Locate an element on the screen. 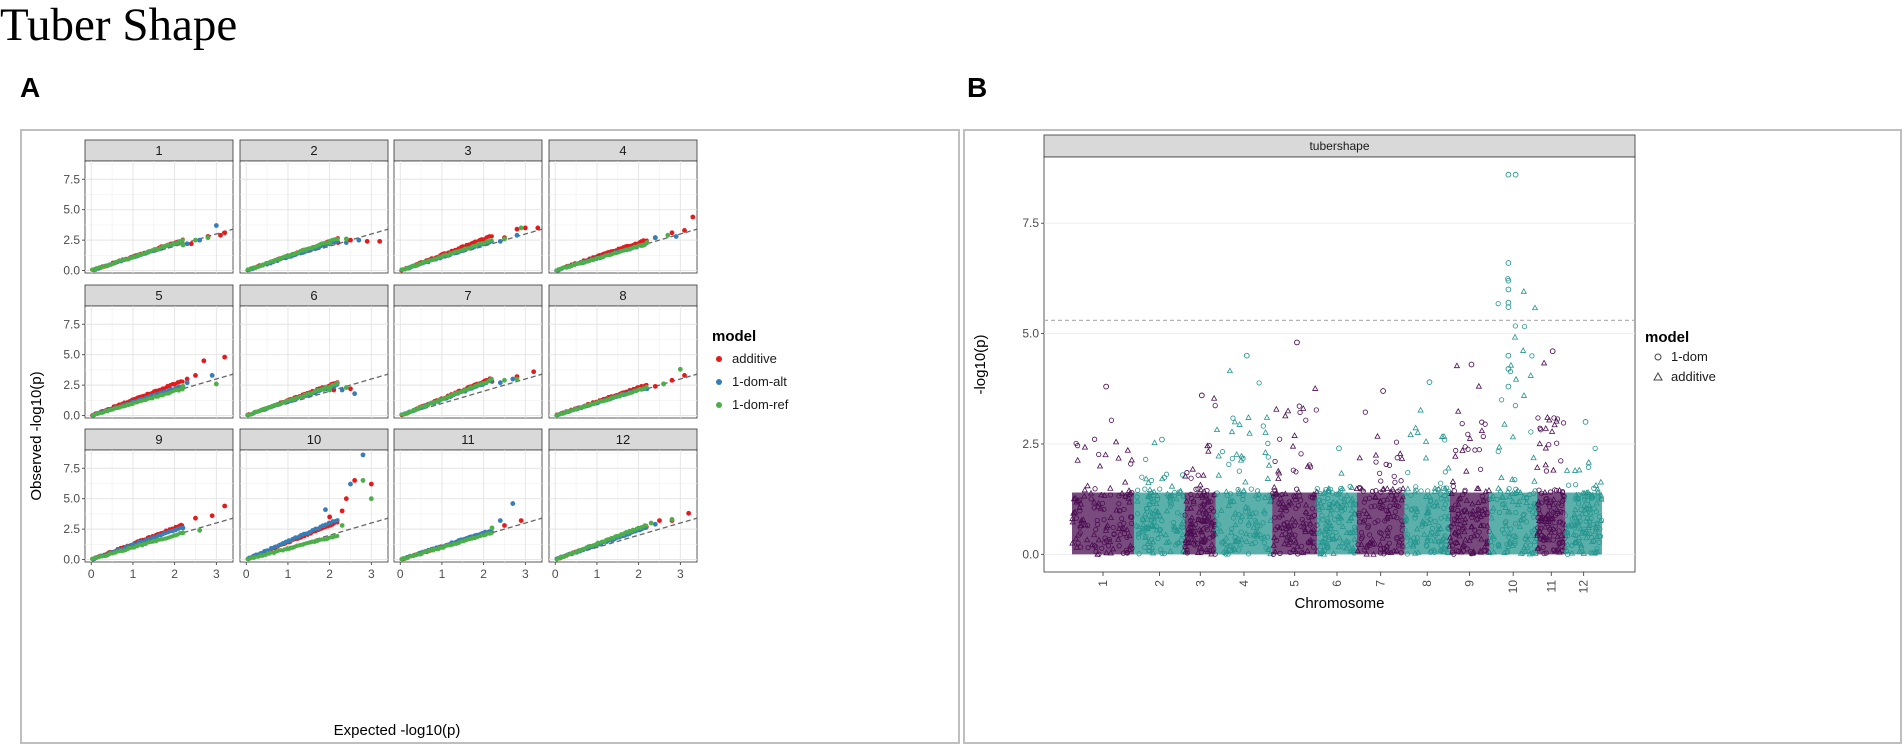 The image size is (1904, 747). facet-11: 11 0 1 2 3 is located at coordinates (468, 504).